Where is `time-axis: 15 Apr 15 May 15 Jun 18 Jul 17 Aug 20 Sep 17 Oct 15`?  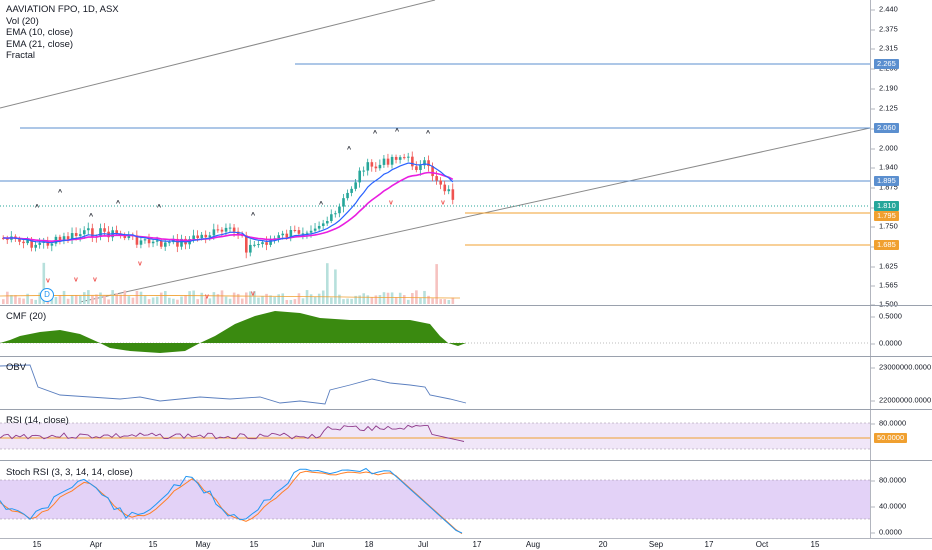
time-axis: 15 Apr 15 May 15 Jun 18 Jul 17 Aug 20 Sep 17 Oct 15 is located at coordinates (466, 544).